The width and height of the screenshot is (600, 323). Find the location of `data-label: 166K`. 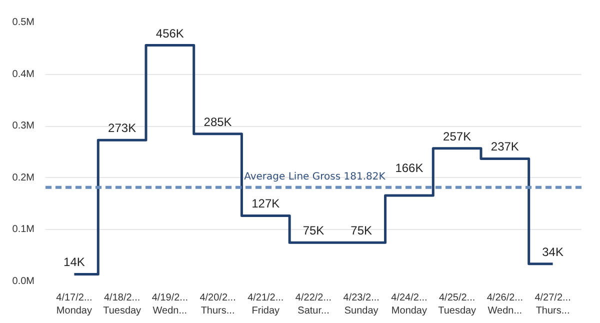

data-label: 166K is located at coordinates (409, 167).